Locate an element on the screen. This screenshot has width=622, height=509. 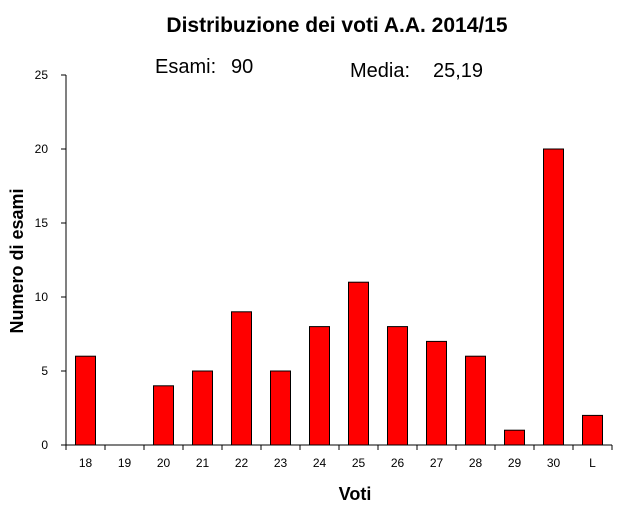
y-tick-label: 20 is located at coordinates (42, 149).